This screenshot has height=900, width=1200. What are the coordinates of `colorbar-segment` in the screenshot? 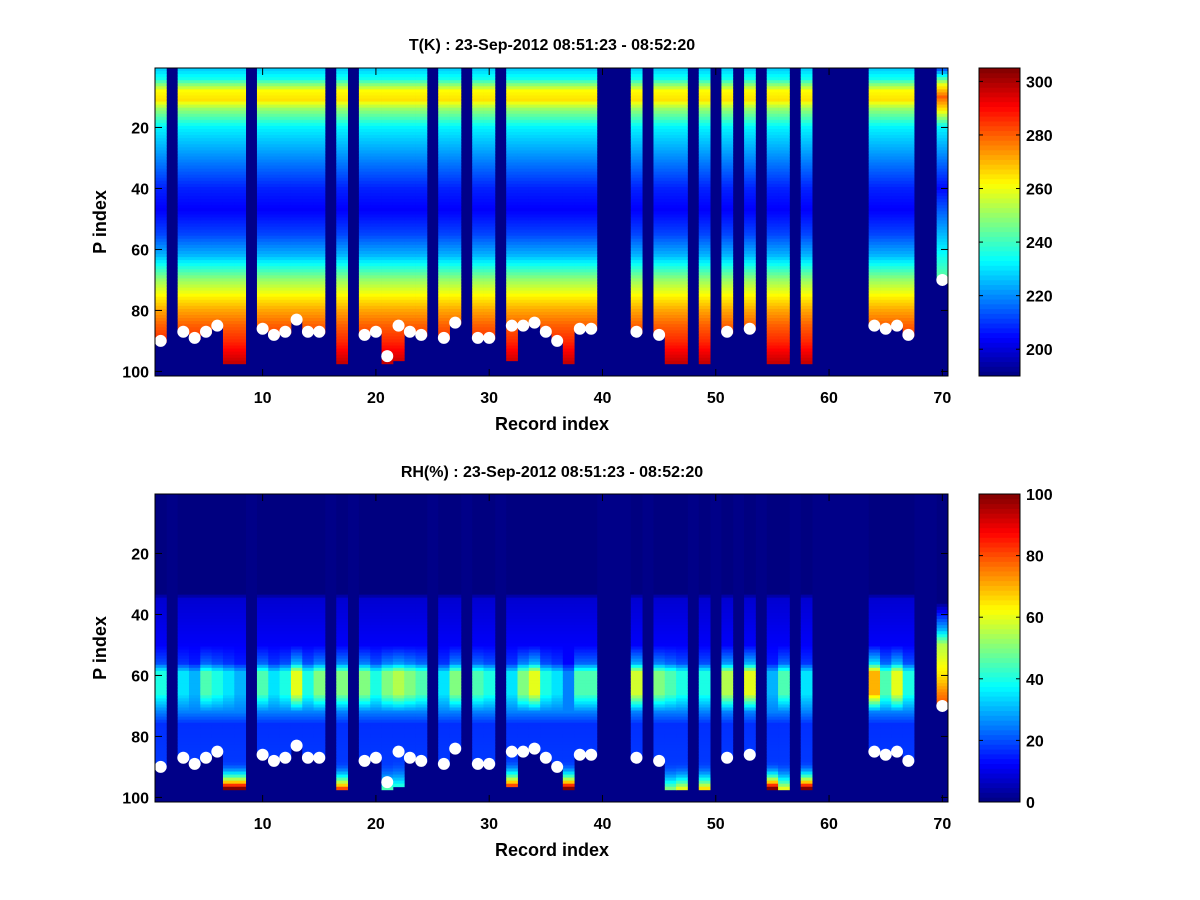 It's located at (999, 152).